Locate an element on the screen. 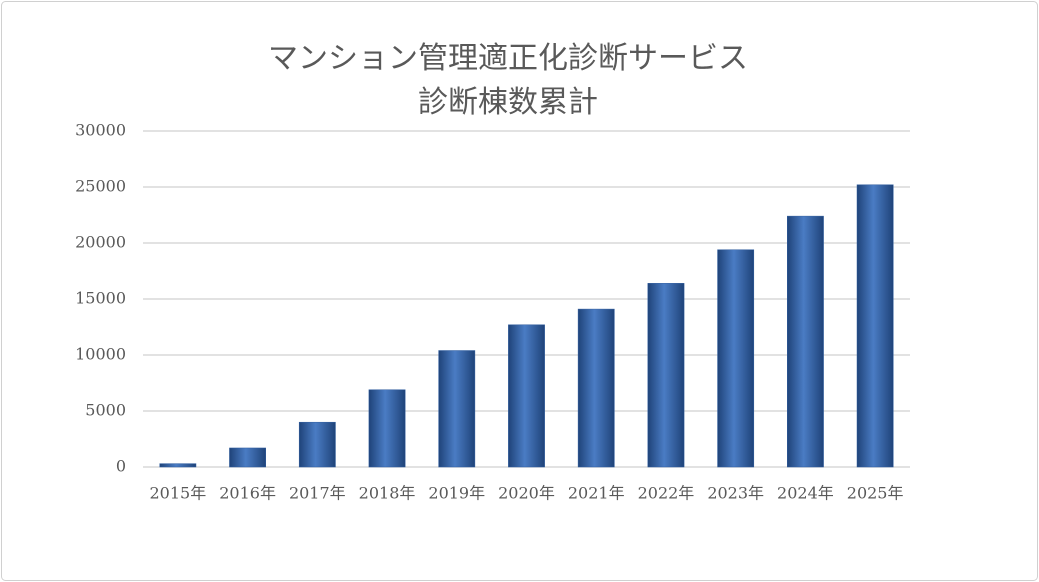  y-tick-label: 25000 is located at coordinates (100, 186).